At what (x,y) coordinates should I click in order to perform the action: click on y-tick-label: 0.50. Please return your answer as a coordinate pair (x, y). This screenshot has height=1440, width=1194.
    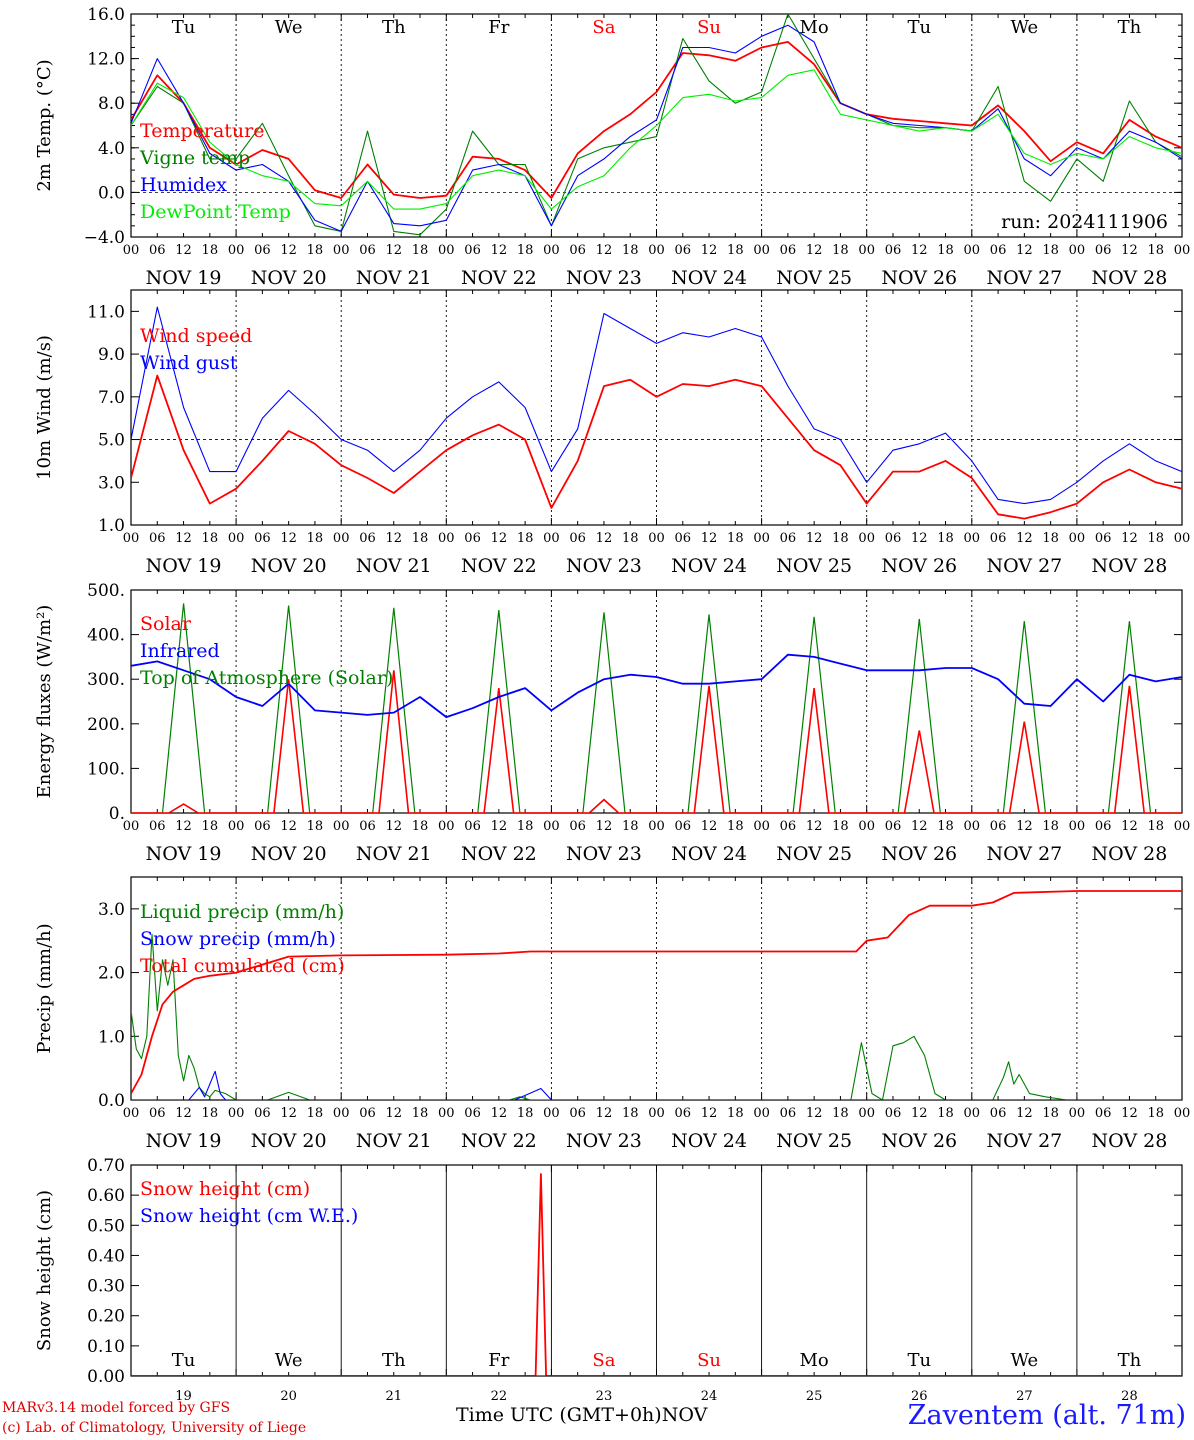
    Looking at the image, I should click on (106, 1226).